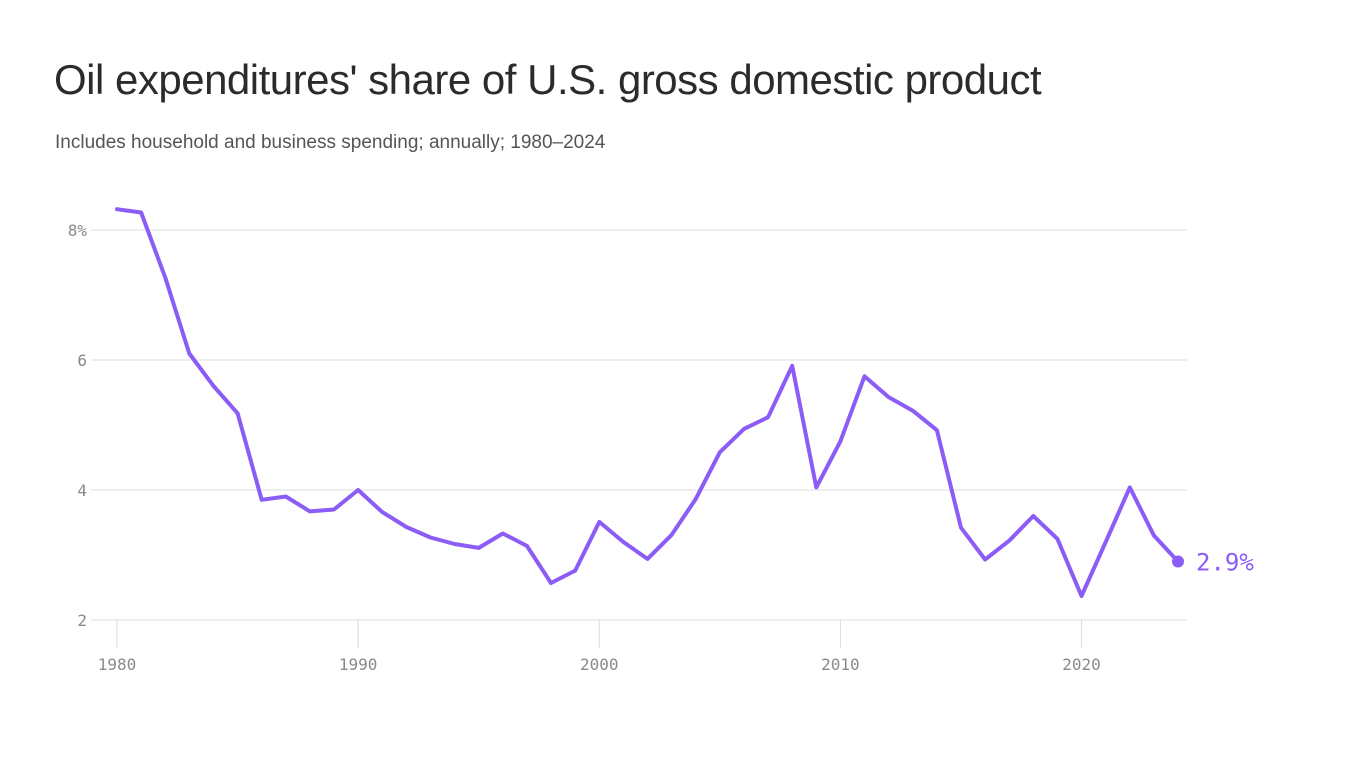 The image size is (1366, 768). I want to click on x-tick-label: 2000, so click(599, 664).